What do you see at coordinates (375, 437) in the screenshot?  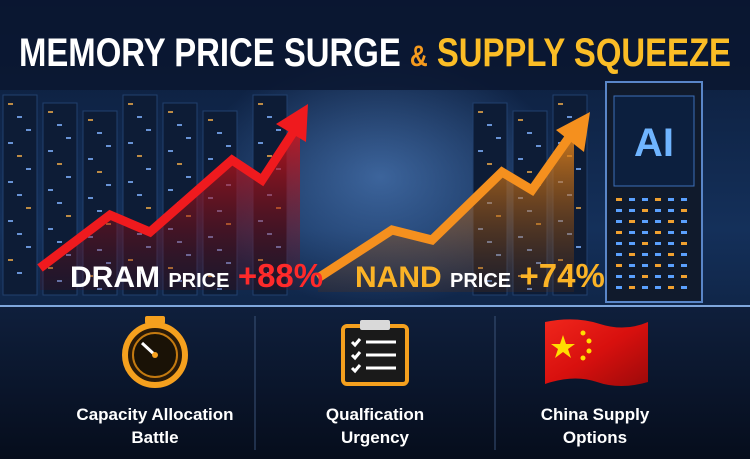 I see `item-label: Urgency` at bounding box center [375, 437].